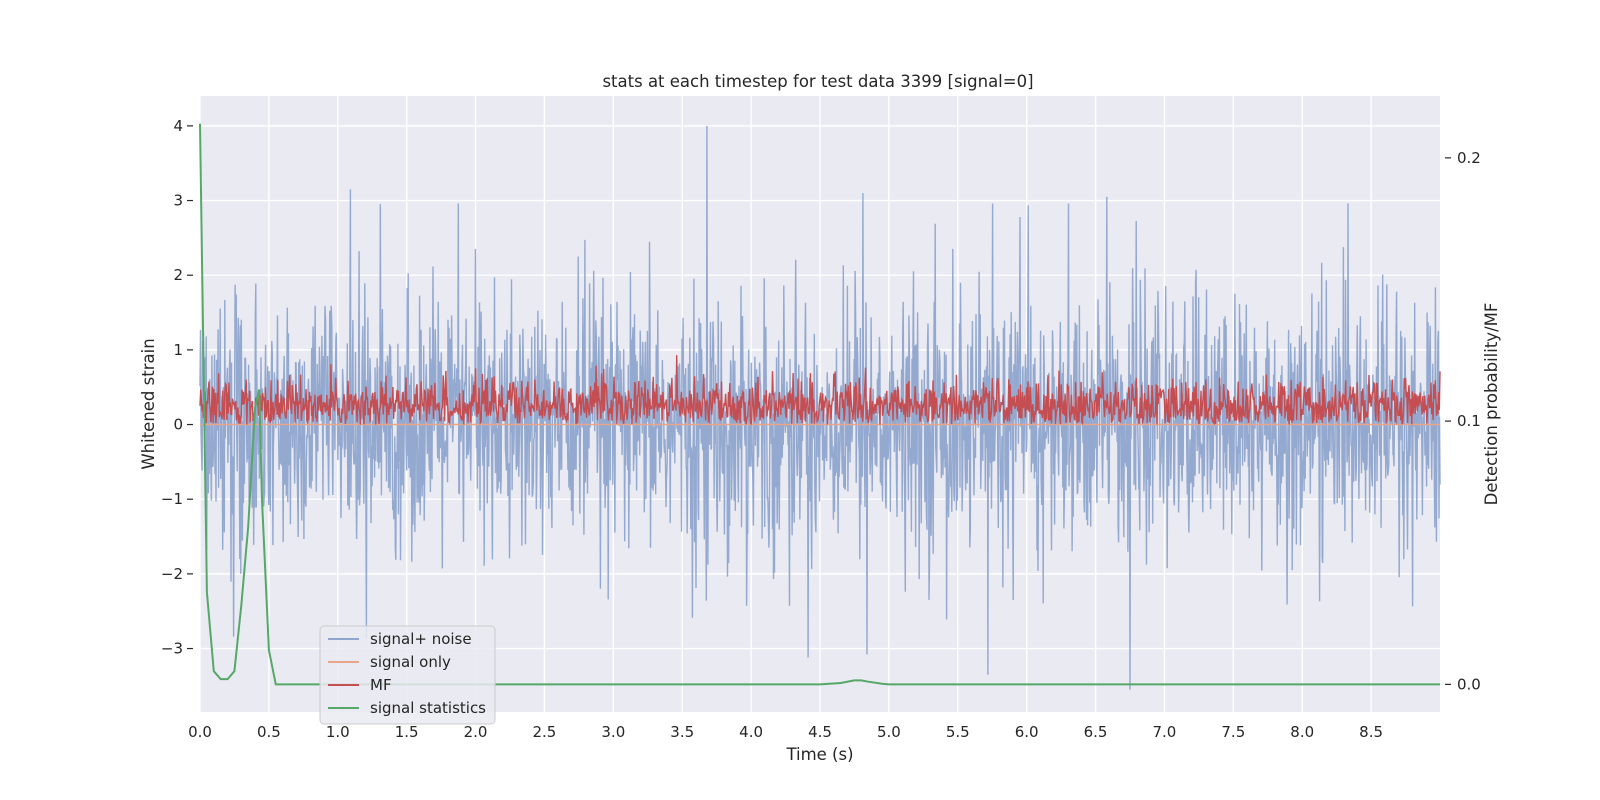 This screenshot has width=1600, height=800. What do you see at coordinates (178, 275) in the screenshot?
I see `y-tick-label: 2` at bounding box center [178, 275].